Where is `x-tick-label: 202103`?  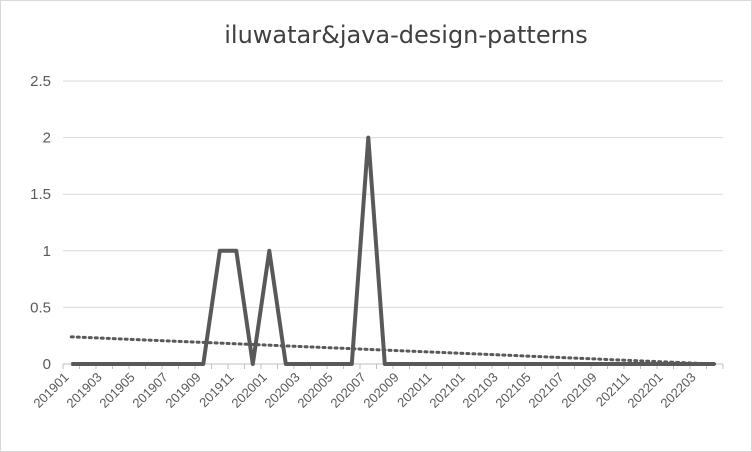 x-tick-label: 202103 is located at coordinates (479, 390).